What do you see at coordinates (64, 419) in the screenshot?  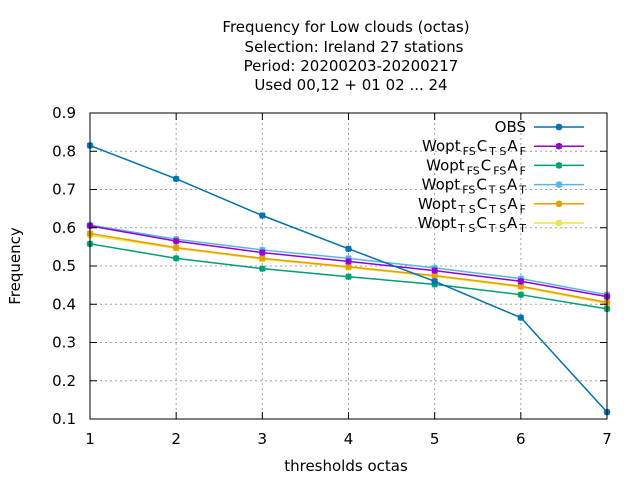 I see `y-tick-label: 0.1` at bounding box center [64, 419].